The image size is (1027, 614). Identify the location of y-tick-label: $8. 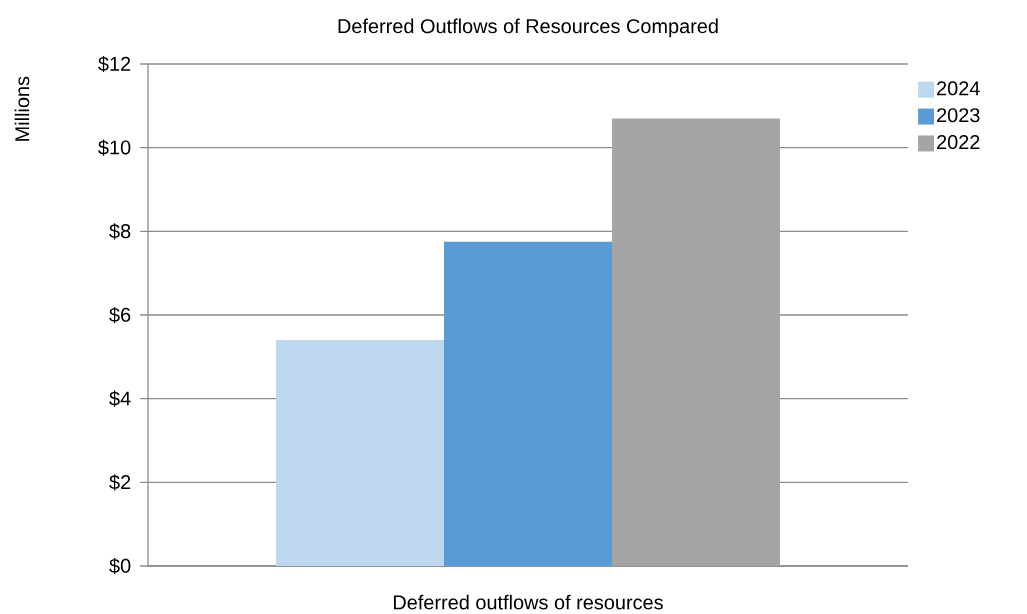
(120, 231).